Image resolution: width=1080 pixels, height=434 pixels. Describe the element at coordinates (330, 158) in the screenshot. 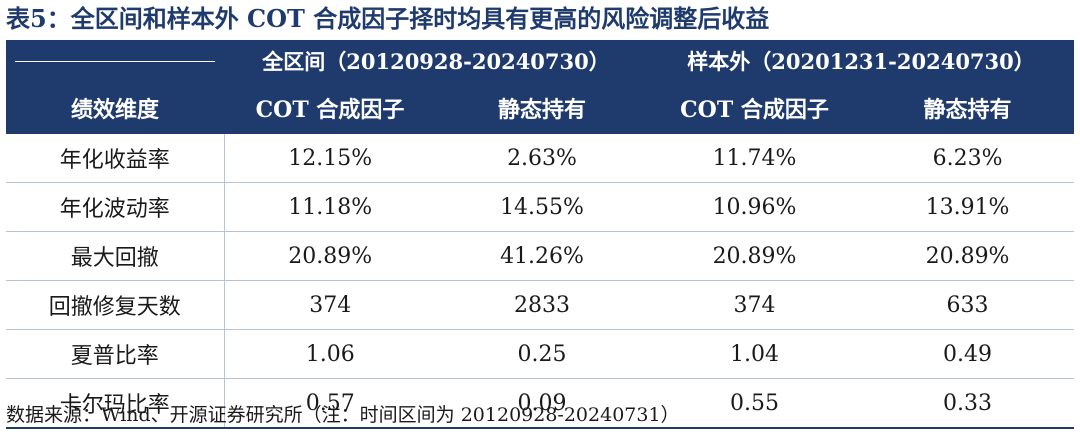

I see `table-cell: 12.15%` at that location.